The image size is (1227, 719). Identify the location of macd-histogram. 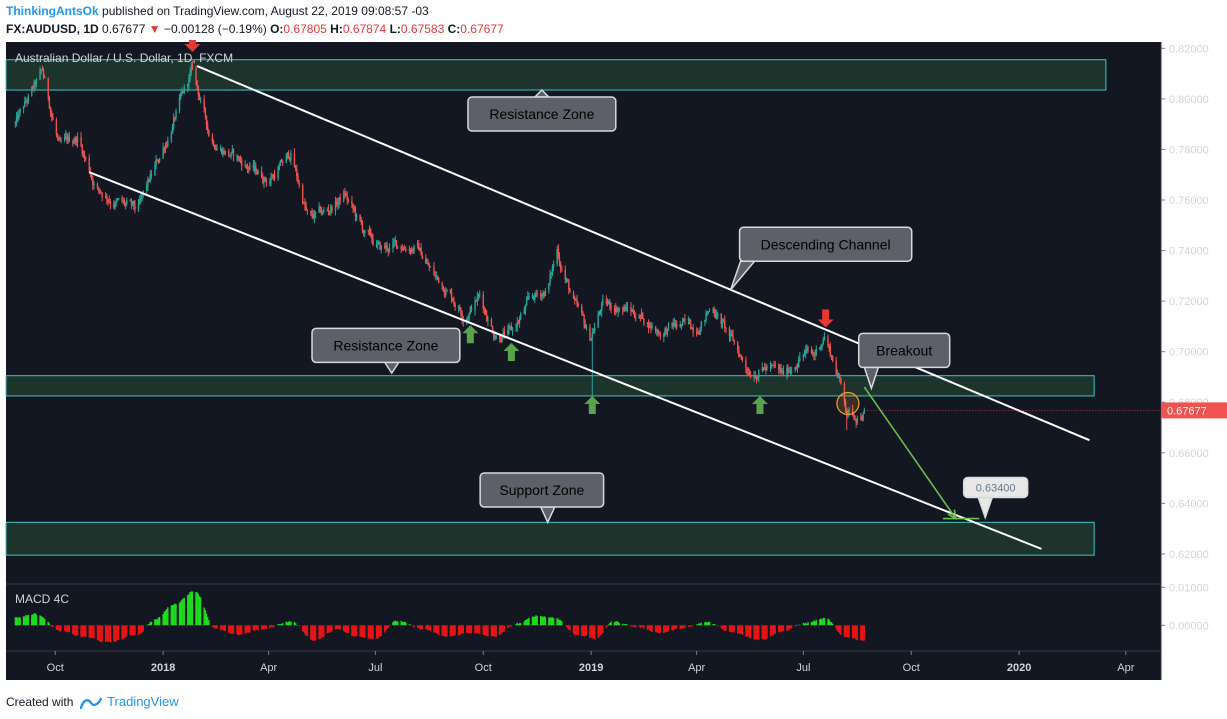
(440, 617).